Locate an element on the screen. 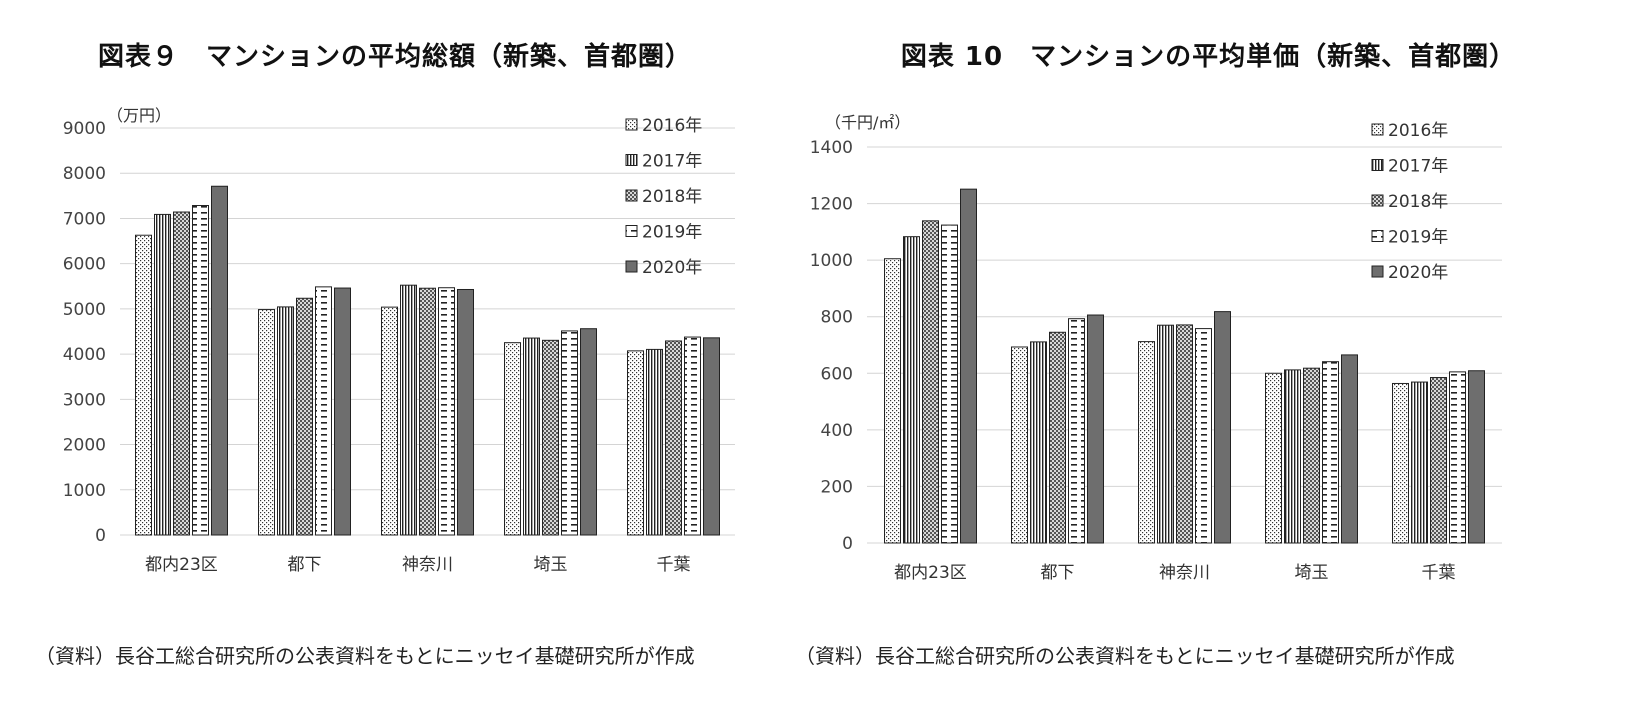 This screenshot has height=719, width=1627. y-tick-label: 3000 is located at coordinates (84, 400).